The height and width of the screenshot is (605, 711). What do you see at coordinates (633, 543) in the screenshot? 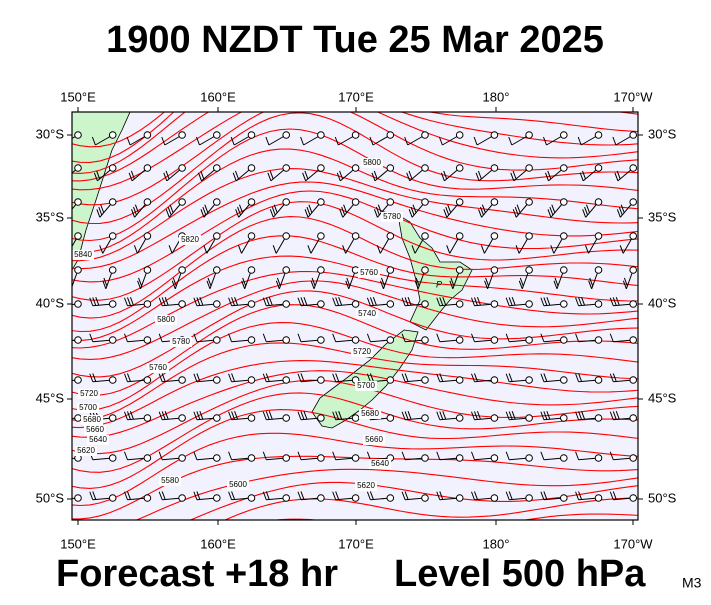
I see `lon-tick-label: 170°W` at bounding box center [633, 543].